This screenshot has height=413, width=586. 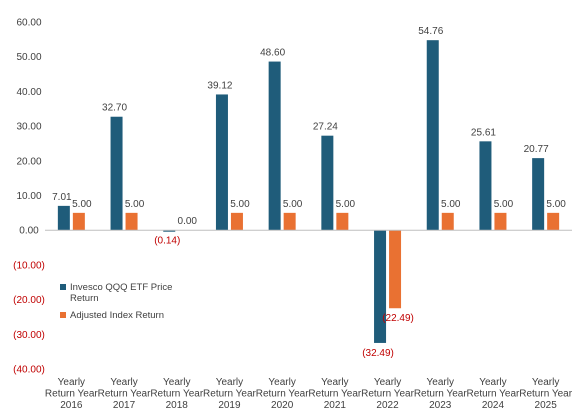 I want to click on data-label: 0.00, so click(x=188, y=221).